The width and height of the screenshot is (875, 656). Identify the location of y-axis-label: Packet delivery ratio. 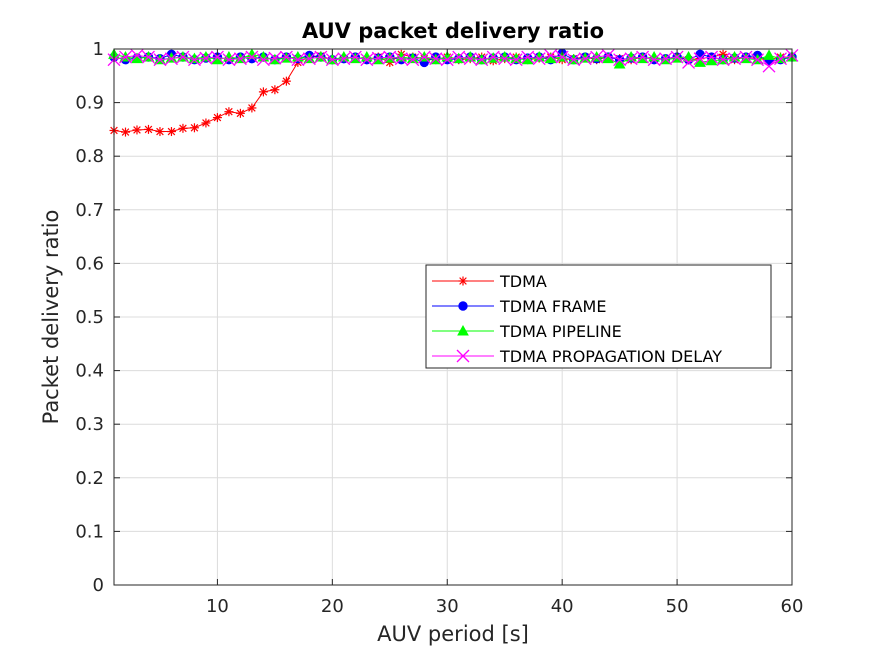
(51, 317).